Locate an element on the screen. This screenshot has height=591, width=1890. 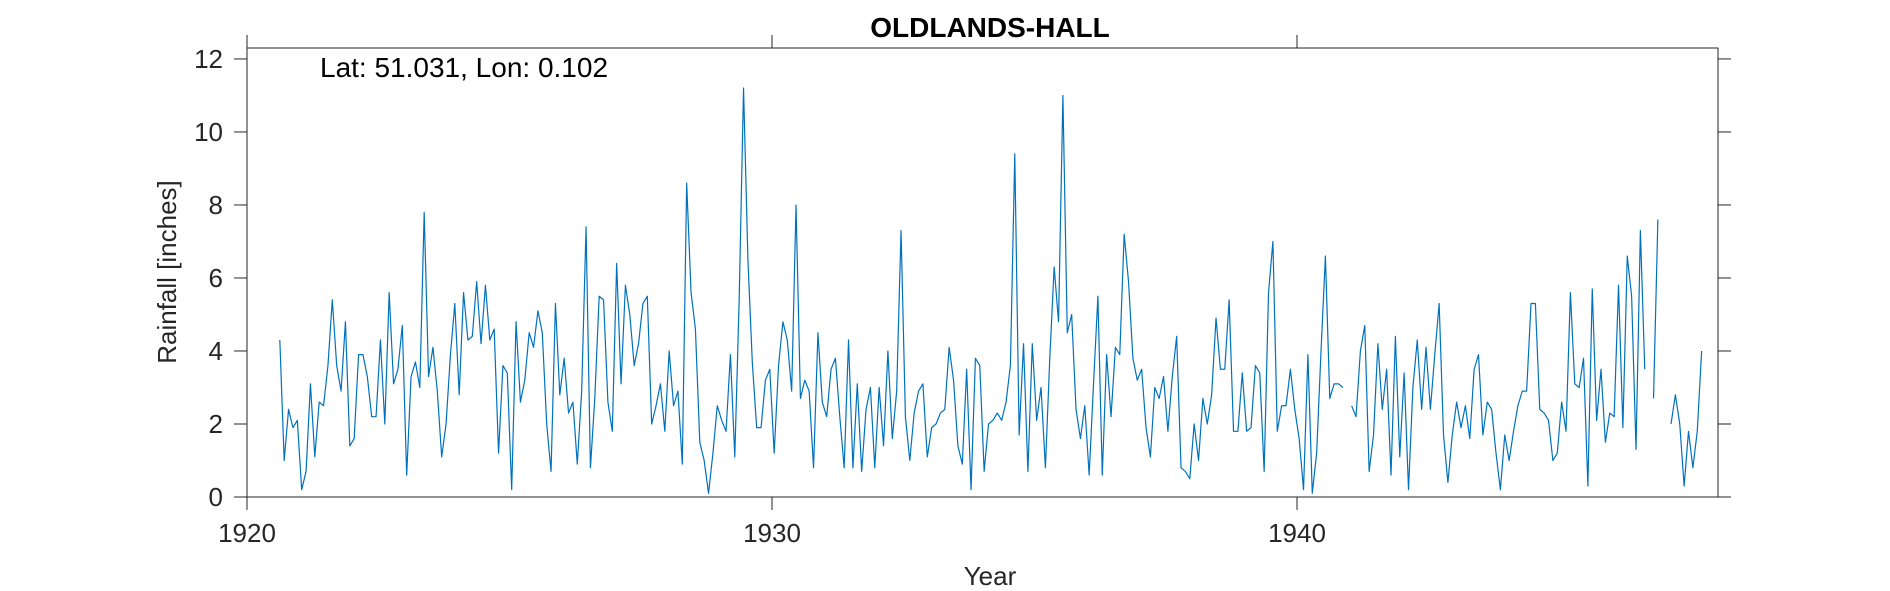
y-tick-label: 8 is located at coordinates (216, 205).